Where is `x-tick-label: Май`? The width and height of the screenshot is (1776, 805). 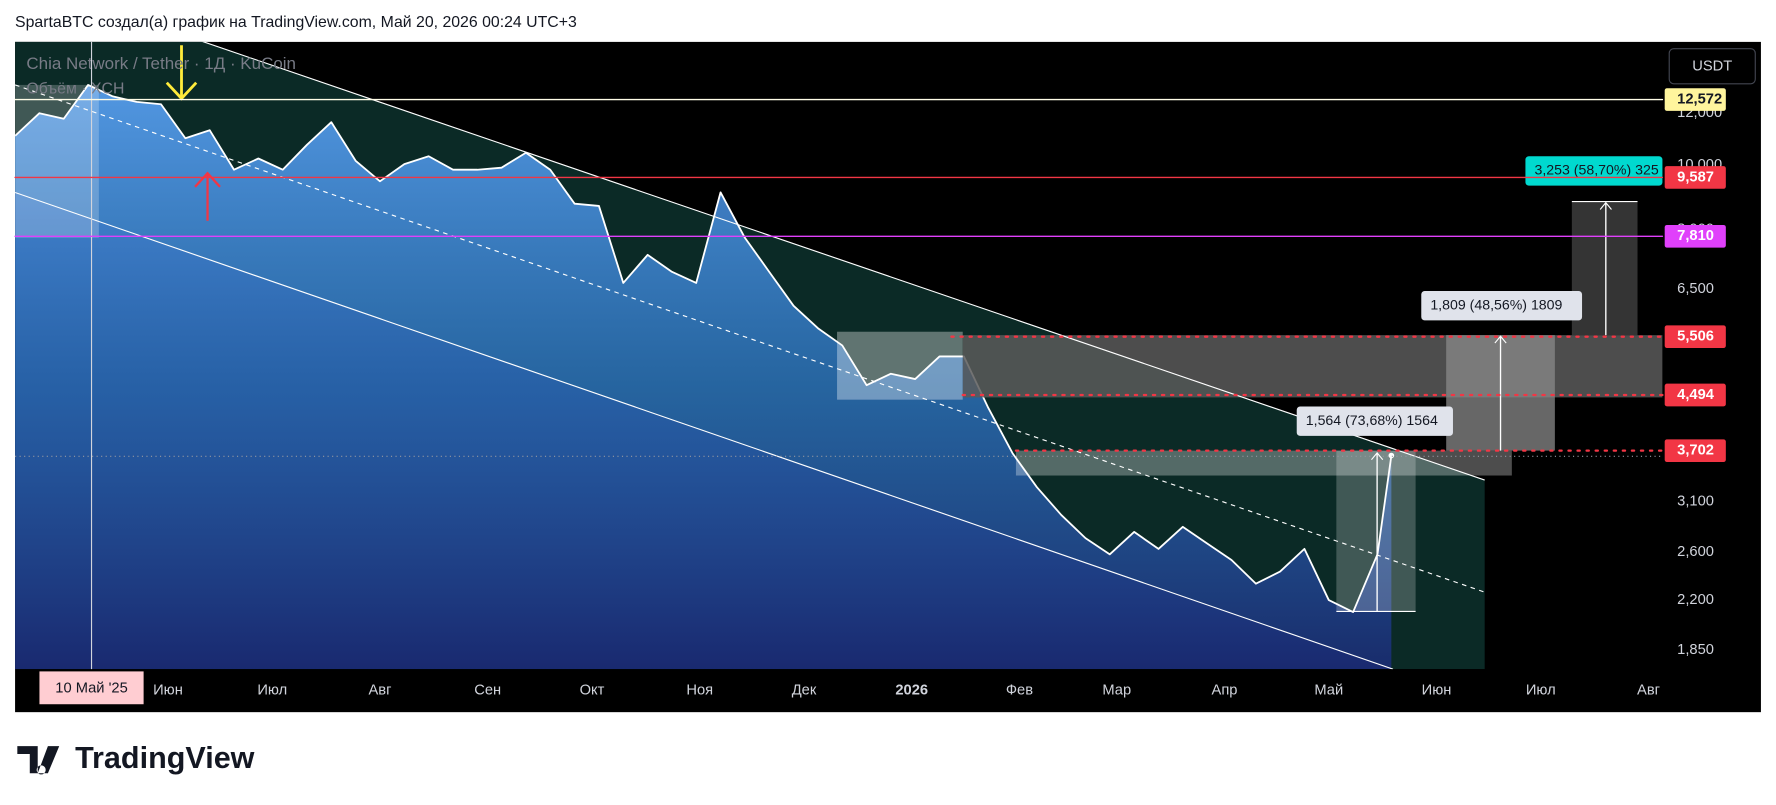 x-tick-label: Май is located at coordinates (1328, 691).